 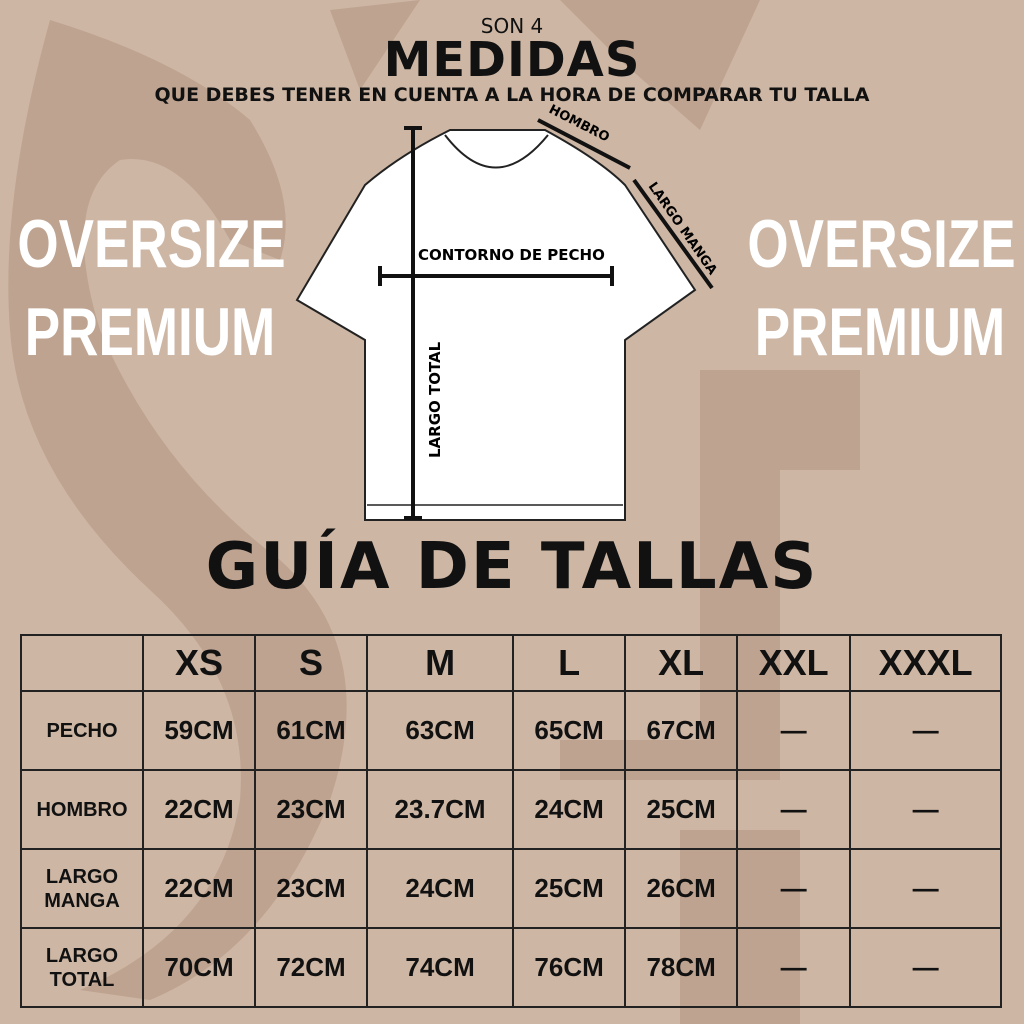 I want to click on header-size: XXL, so click(x=794, y=663).